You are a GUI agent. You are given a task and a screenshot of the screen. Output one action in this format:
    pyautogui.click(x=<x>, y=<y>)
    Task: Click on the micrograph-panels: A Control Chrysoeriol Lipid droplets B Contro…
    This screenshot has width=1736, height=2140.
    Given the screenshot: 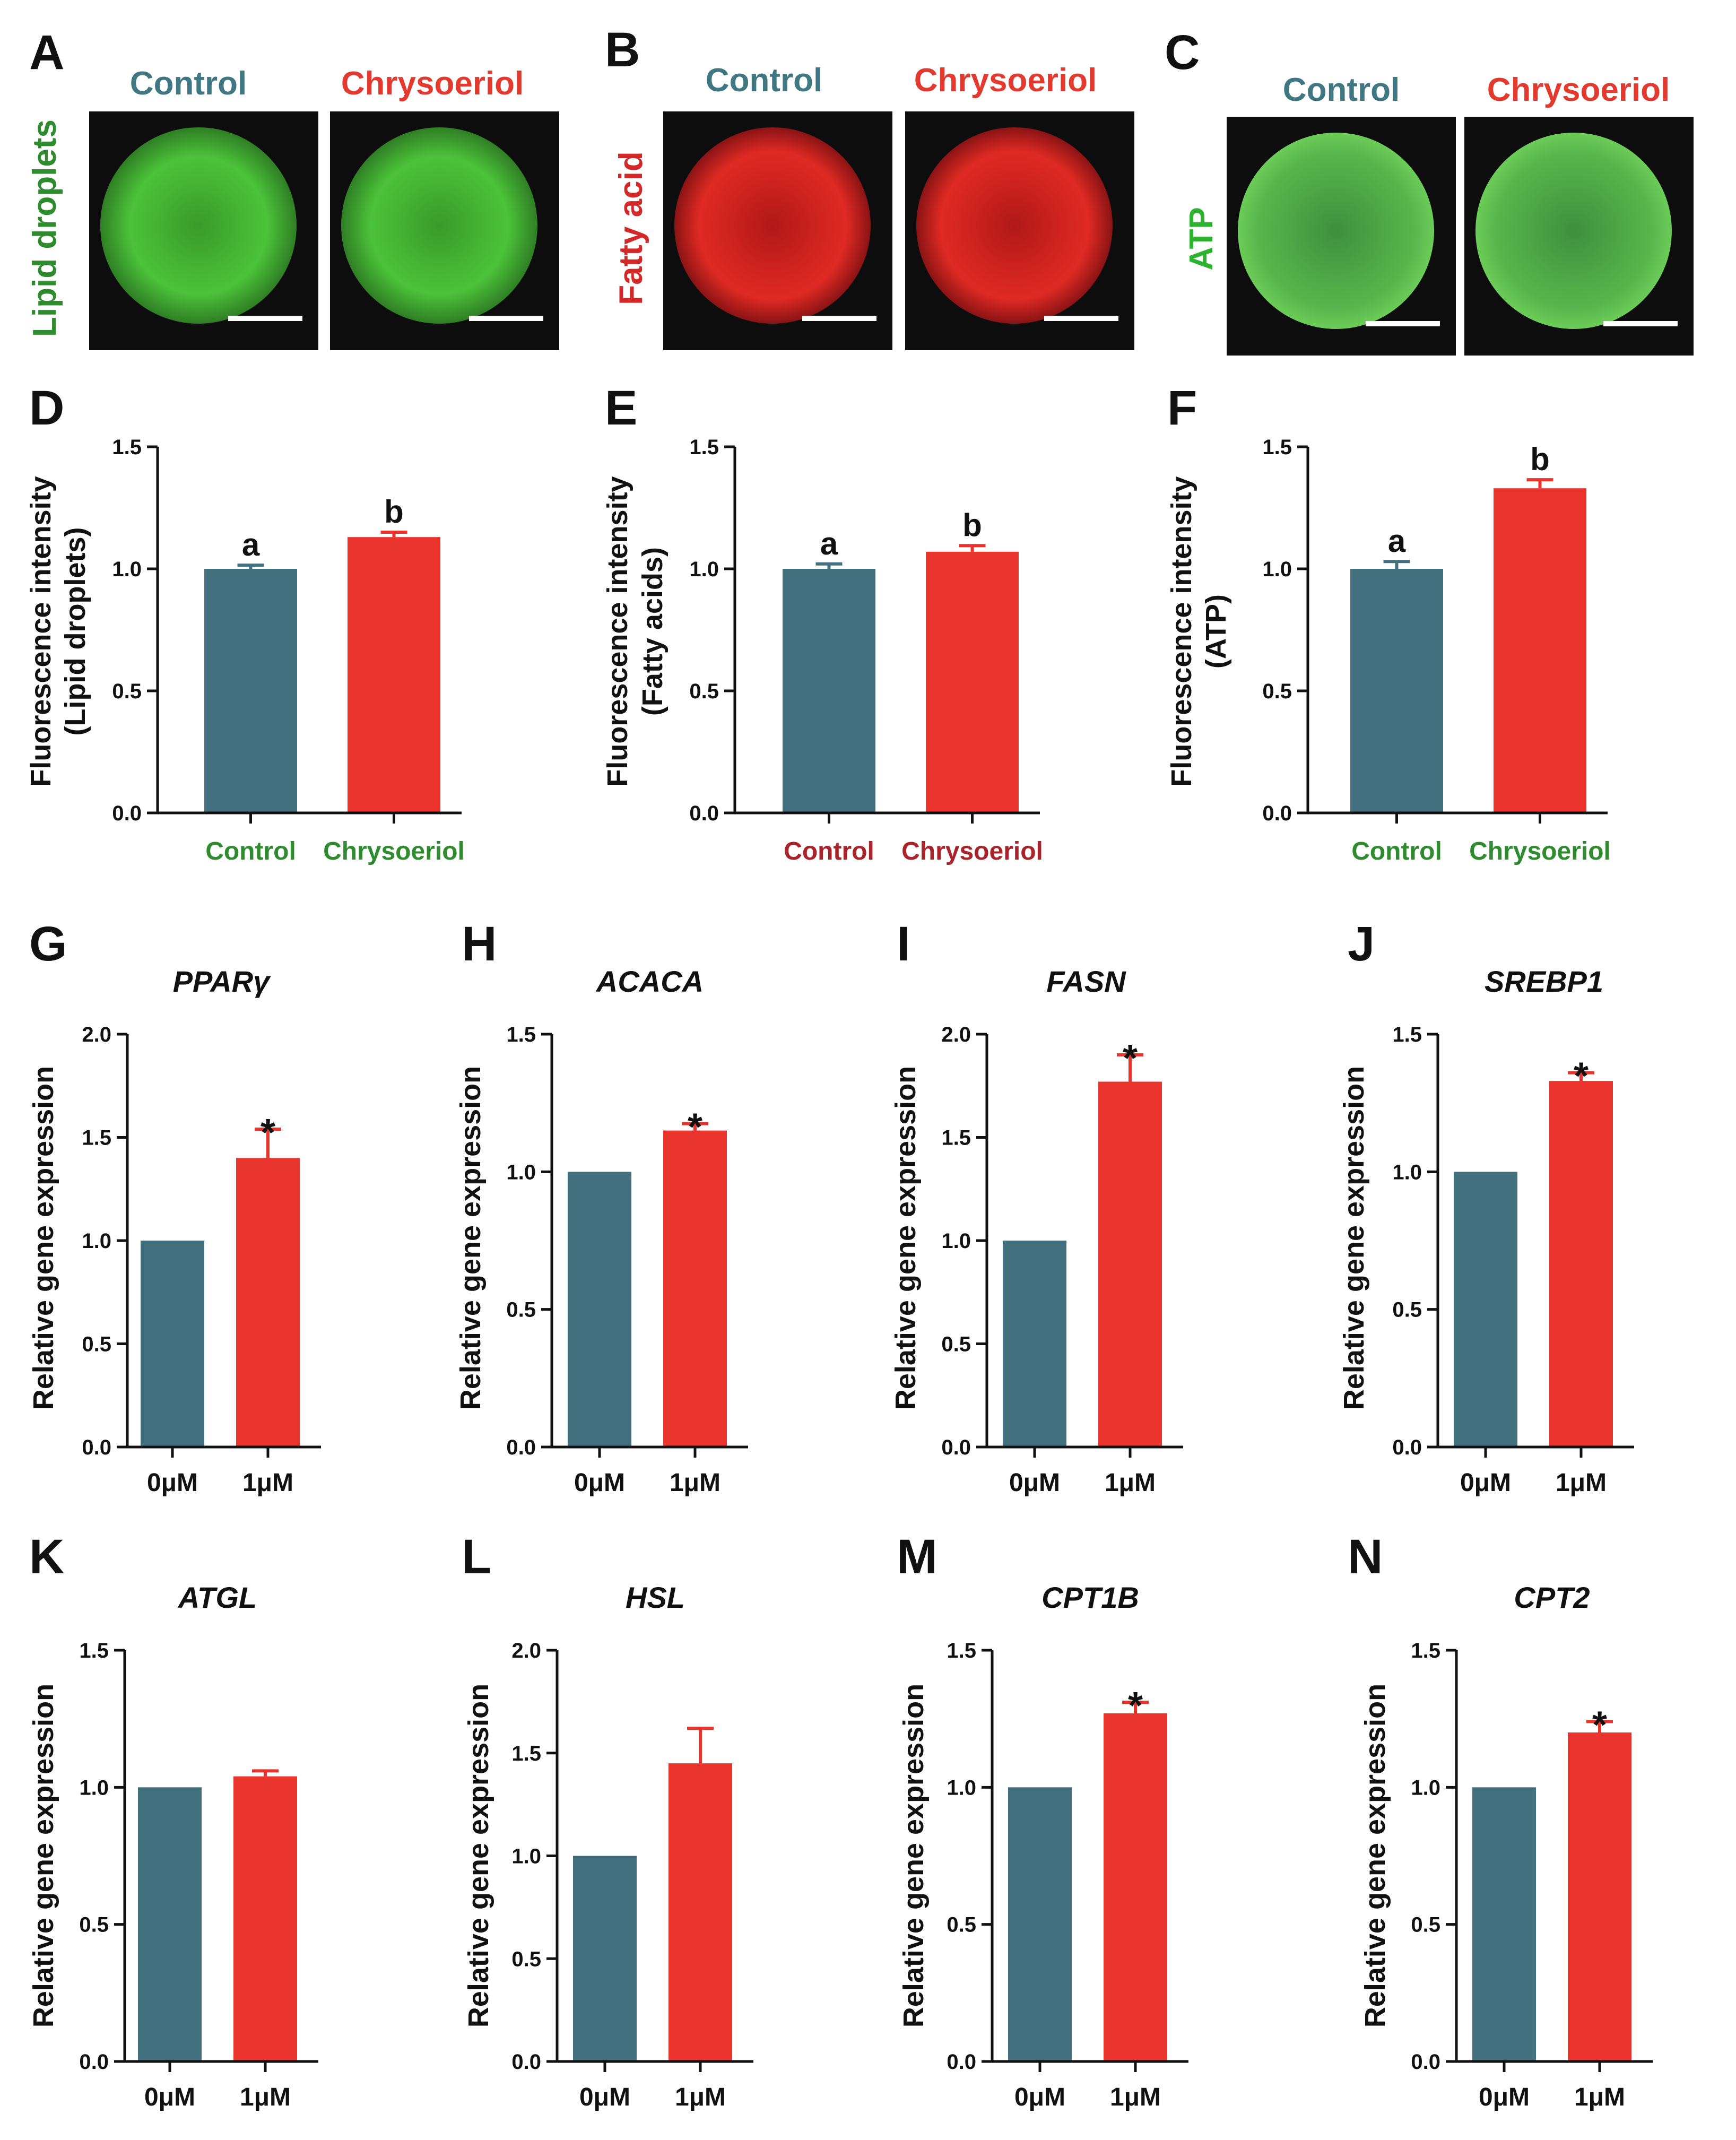 What is the action you would take?
    pyautogui.click(x=860, y=190)
    